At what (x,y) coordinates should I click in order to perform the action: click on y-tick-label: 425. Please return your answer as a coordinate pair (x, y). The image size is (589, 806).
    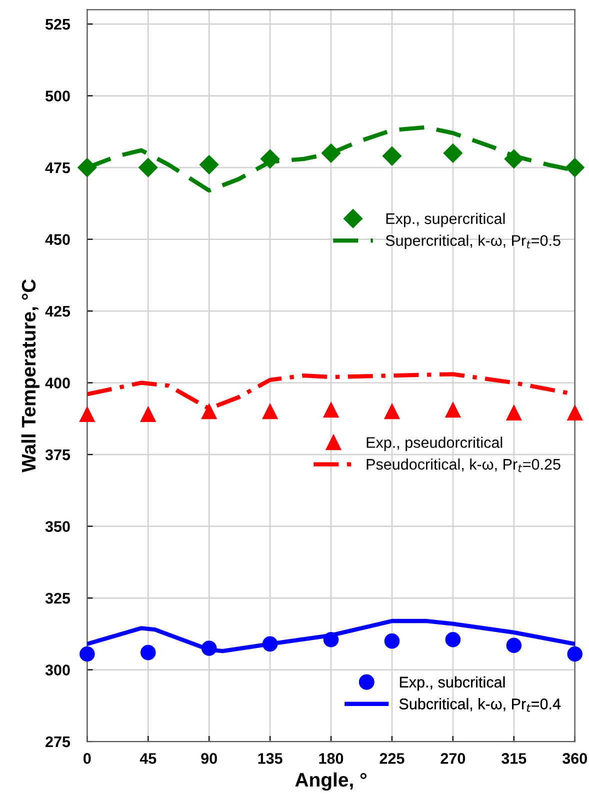
    Looking at the image, I should click on (57, 311).